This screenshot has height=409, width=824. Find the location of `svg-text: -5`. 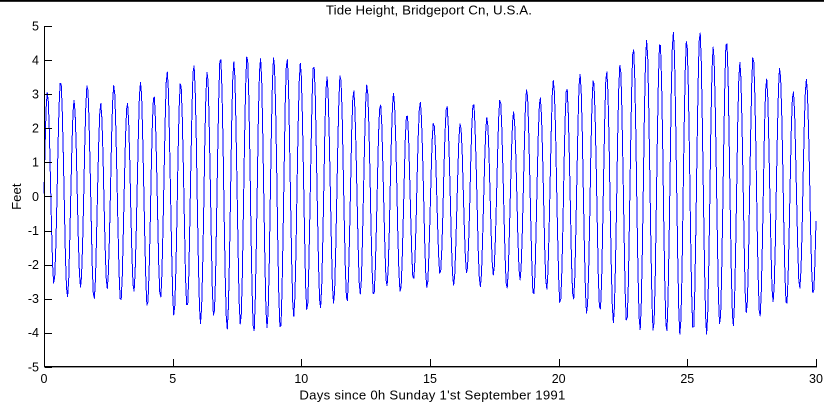

svg-text: -5 is located at coordinates (33, 367).